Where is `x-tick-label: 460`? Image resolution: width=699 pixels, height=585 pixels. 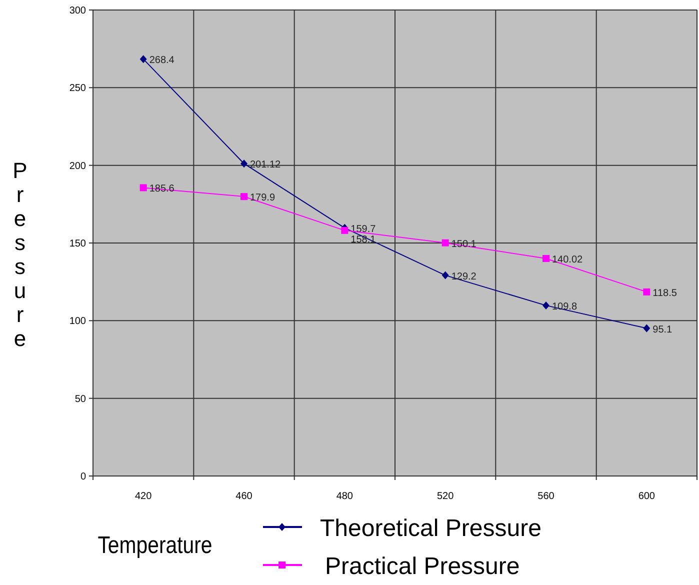
x-tick-label: 460 is located at coordinates (244, 496).